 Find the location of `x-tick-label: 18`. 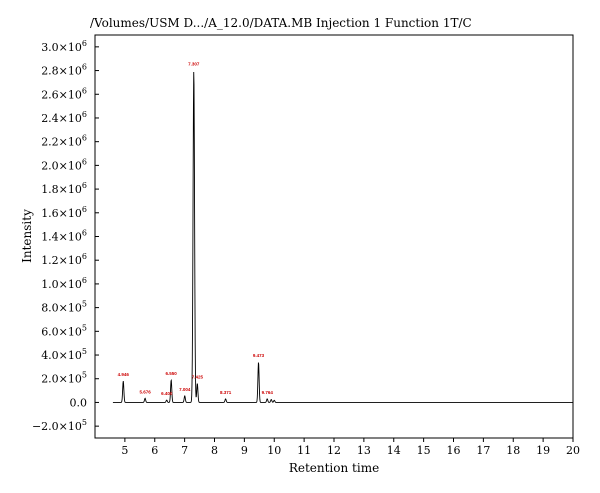

x-tick-label: 18 is located at coordinates (513, 450).